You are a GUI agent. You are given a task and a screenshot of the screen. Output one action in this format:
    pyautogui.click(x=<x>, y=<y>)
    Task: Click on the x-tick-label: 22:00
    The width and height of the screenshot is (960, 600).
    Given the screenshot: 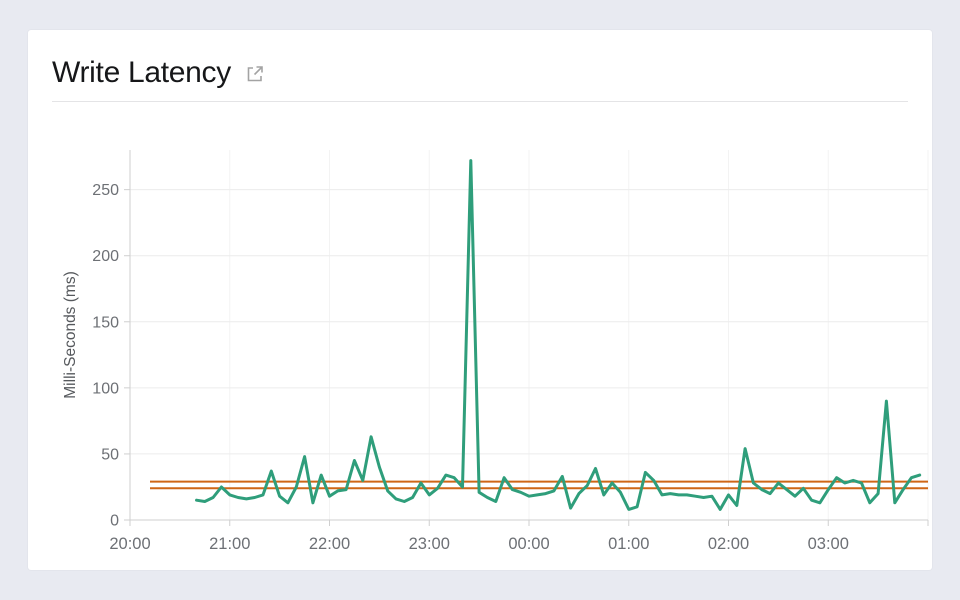 What is the action you would take?
    pyautogui.click(x=329, y=544)
    